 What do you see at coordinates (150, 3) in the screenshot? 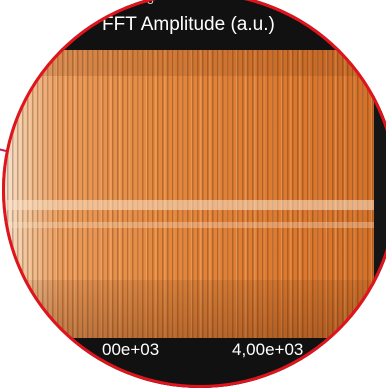
I see `header-fragment-text: 3` at bounding box center [150, 3].